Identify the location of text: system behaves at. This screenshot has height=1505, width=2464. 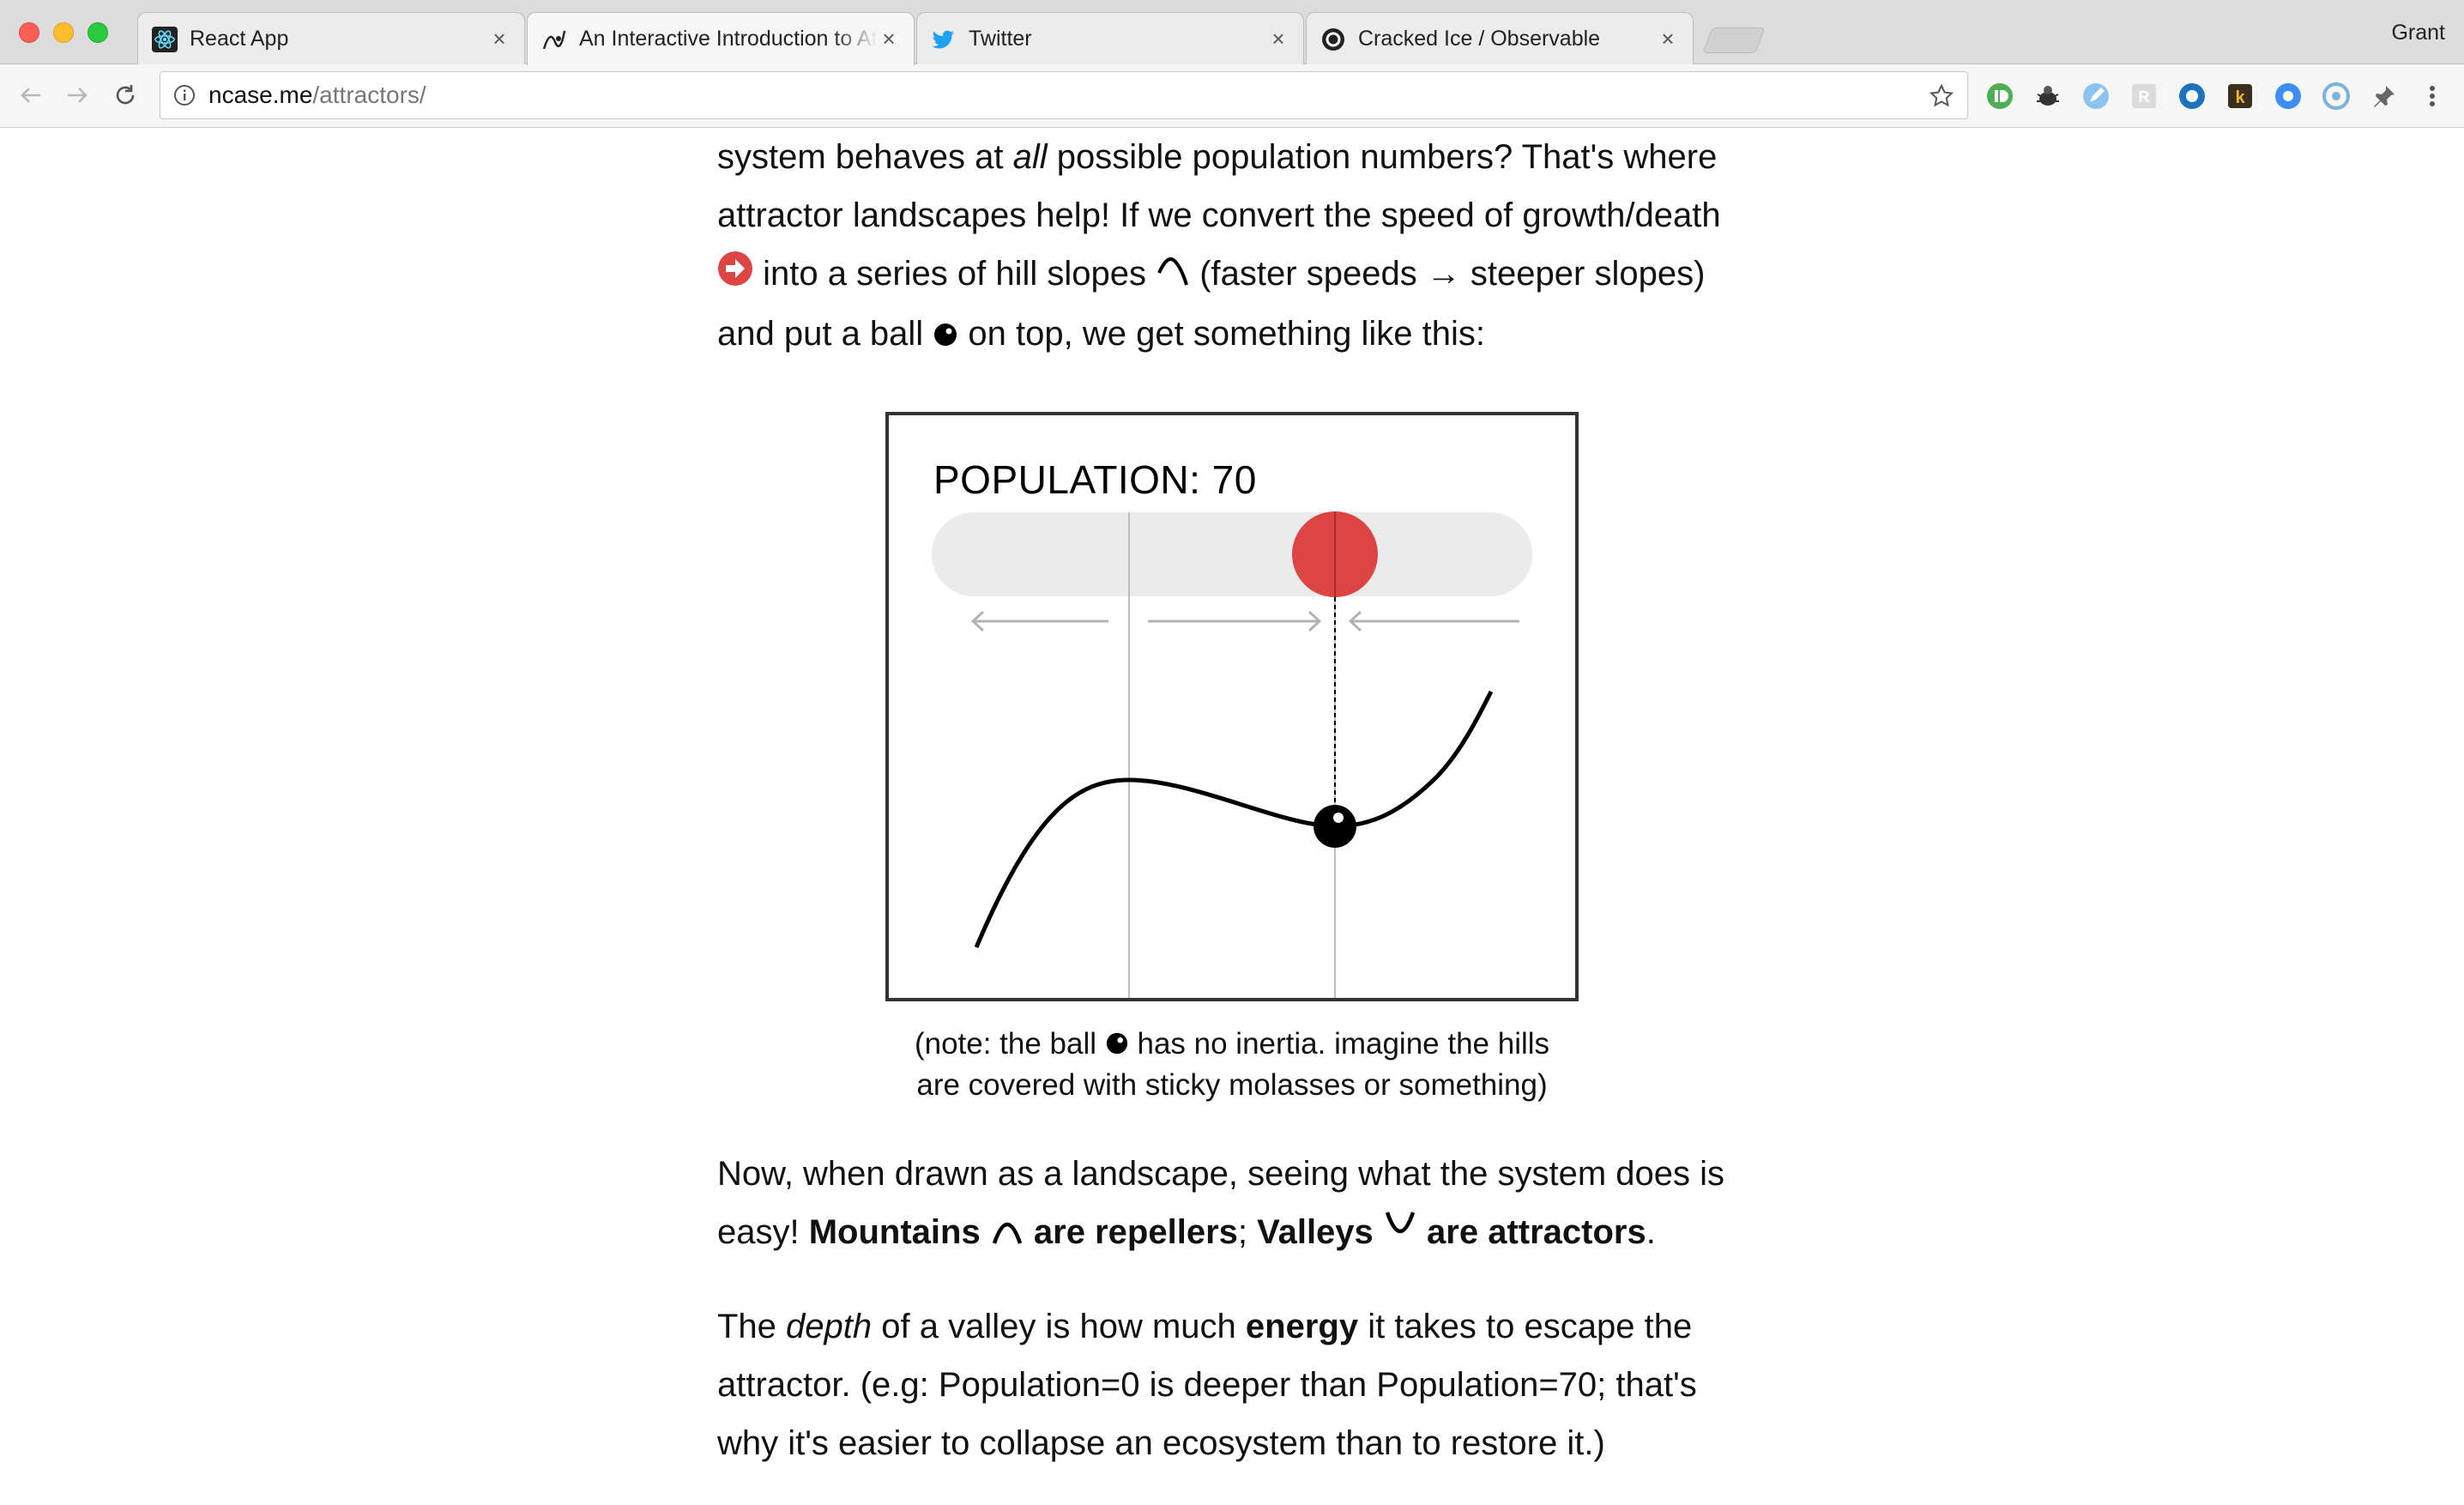
(865, 157).